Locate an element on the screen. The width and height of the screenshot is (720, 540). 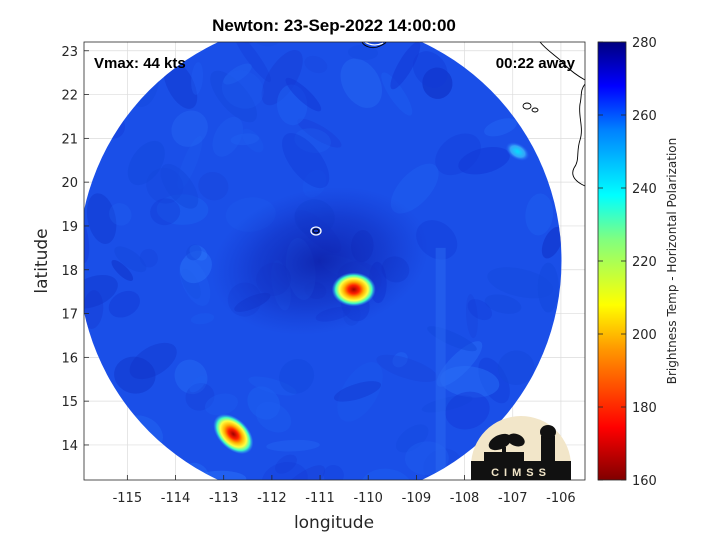
coastline-baja-white is located at coordinates (374, 44).